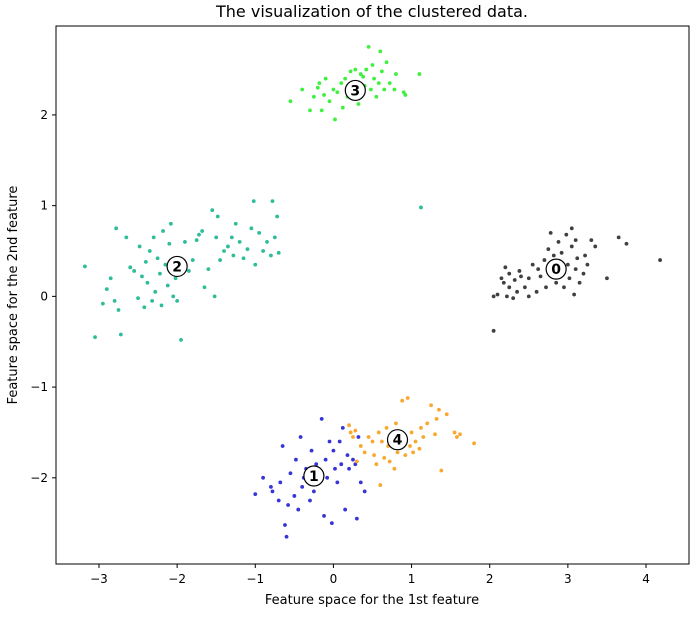 The width and height of the screenshot is (699, 617). What do you see at coordinates (556, 269) in the screenshot?
I see `cluster-center-0-marker` at bounding box center [556, 269].